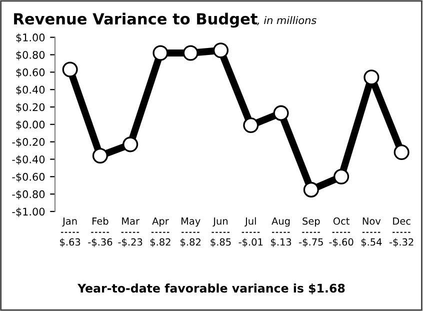 This screenshot has width=423, height=311. Describe the element at coordinates (70, 242) in the screenshot. I see `data-label: $.63` at that location.